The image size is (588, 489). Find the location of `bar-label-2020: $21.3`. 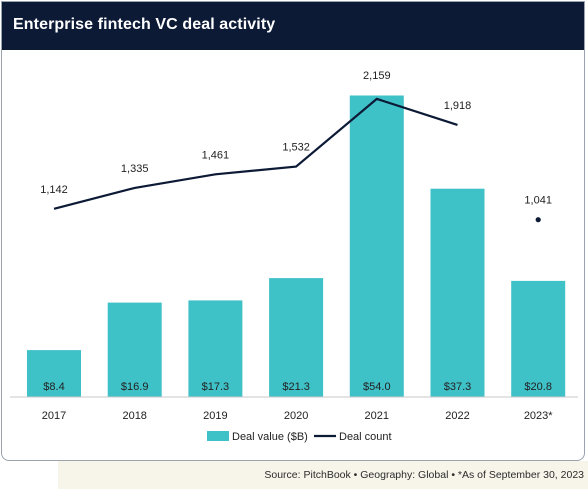

bar-label-2020: $21.3 is located at coordinates (296, 387).